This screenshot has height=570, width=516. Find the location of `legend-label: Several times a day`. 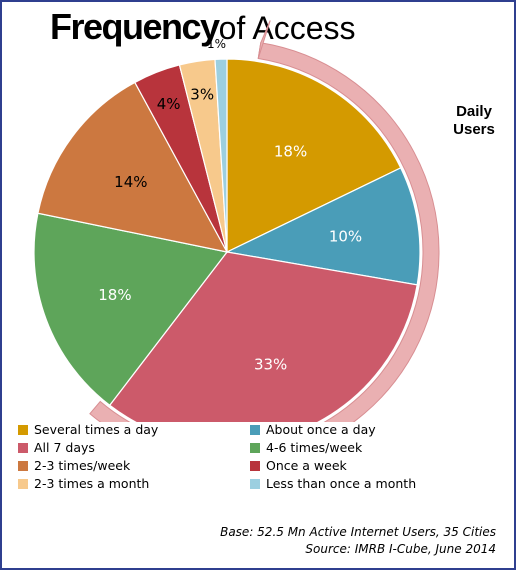

legend-label: Several times a day is located at coordinates (96, 429).